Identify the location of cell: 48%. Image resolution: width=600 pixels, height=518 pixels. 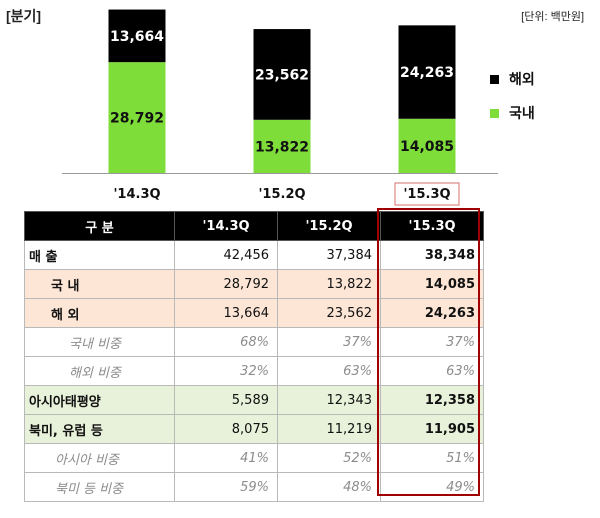
(329, 487).